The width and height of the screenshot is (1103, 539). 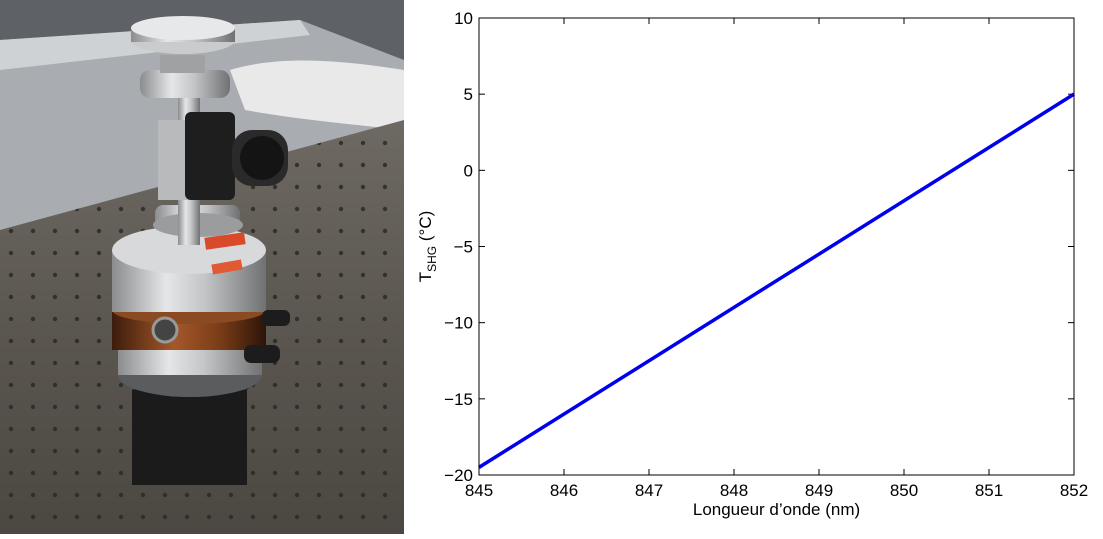 What do you see at coordinates (819, 490) in the screenshot?
I see `x-tick-label: 849` at bounding box center [819, 490].